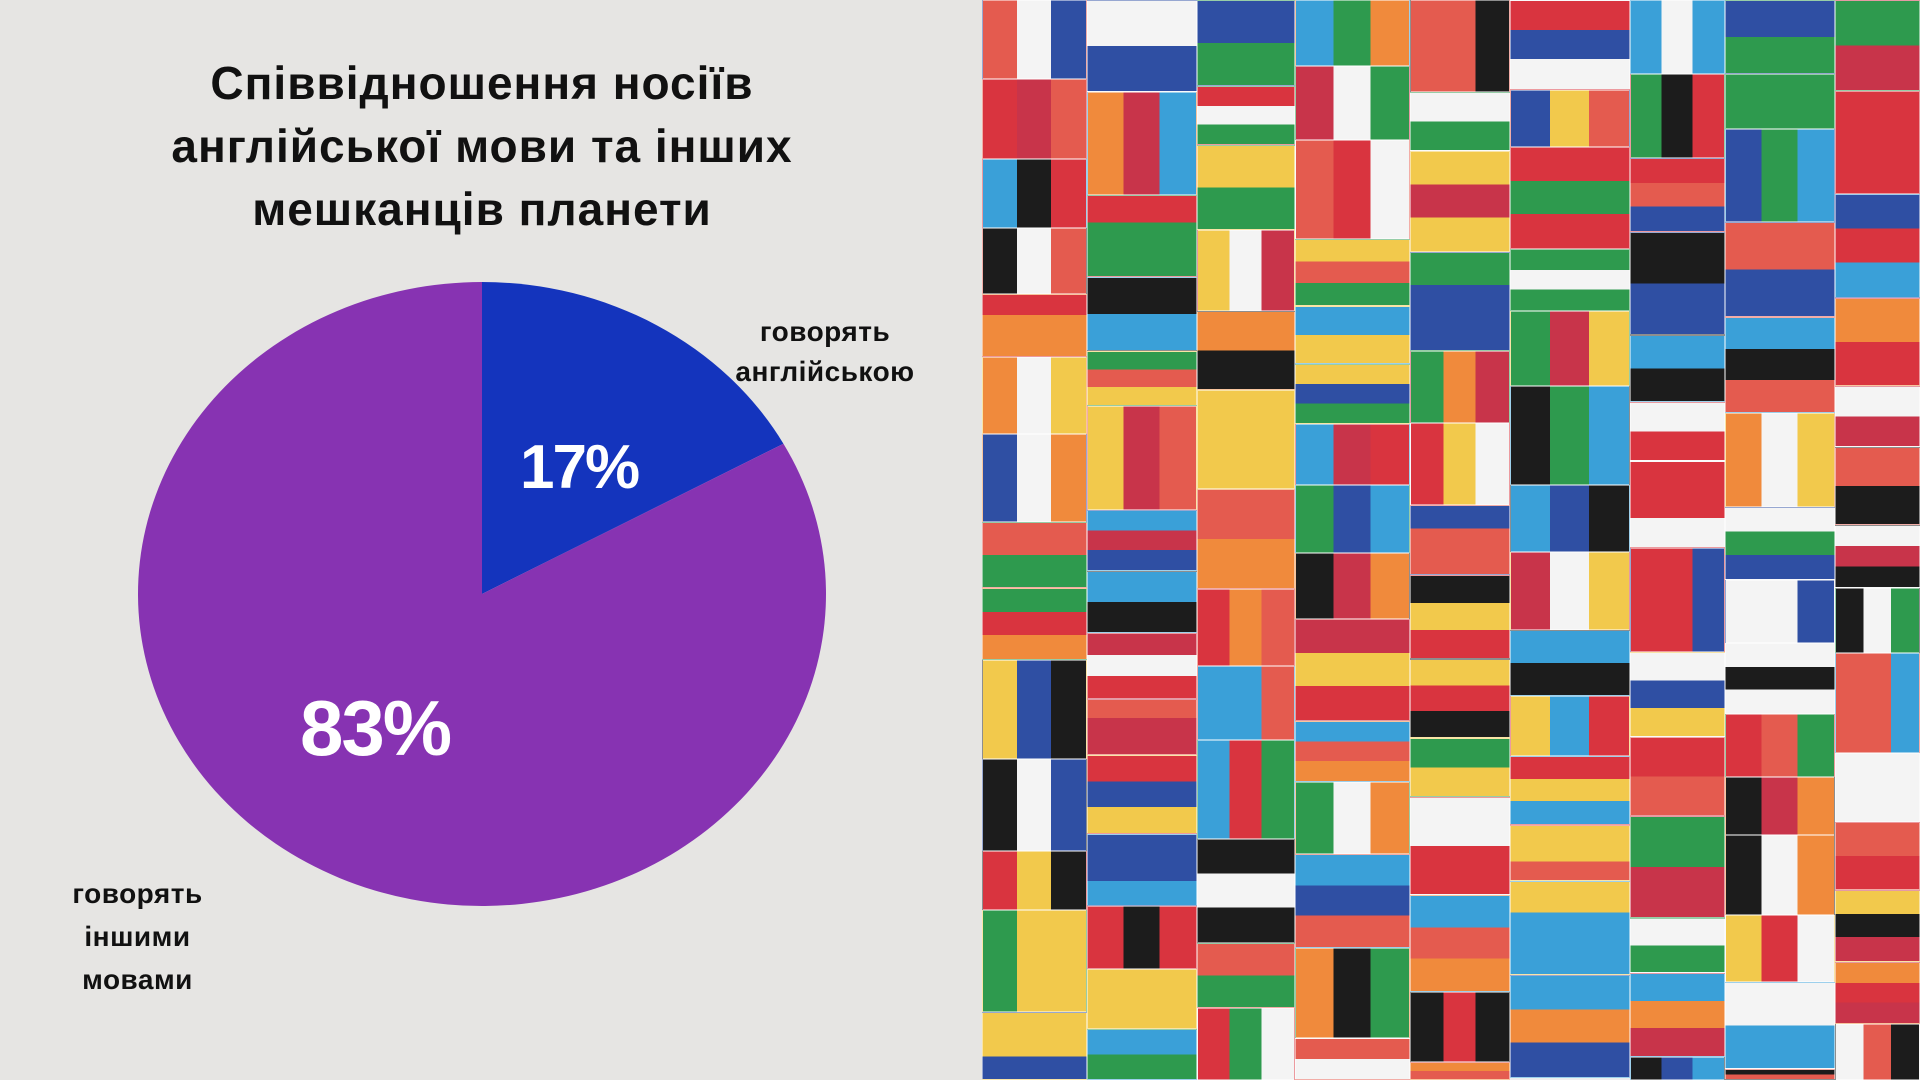 The height and width of the screenshot is (1080, 1920). Describe the element at coordinates (482, 83) in the screenshot. I see `chart-title-line: Співвідношення носіїв` at that location.